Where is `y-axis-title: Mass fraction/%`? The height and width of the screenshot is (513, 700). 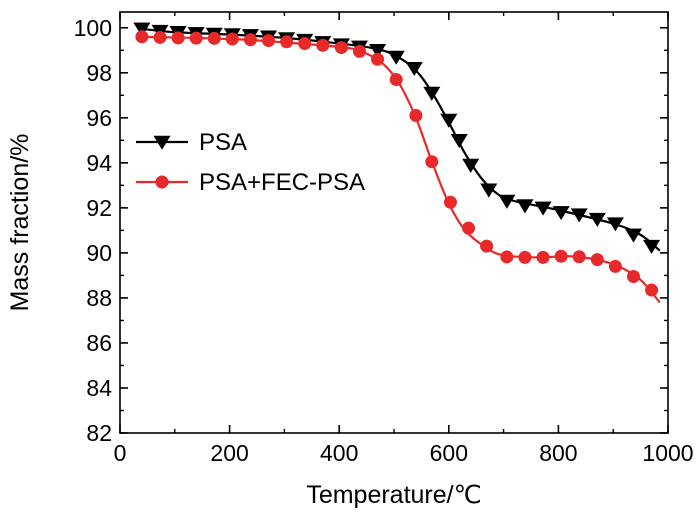
y-axis-title: Mass fraction/% is located at coordinates (20, 223).